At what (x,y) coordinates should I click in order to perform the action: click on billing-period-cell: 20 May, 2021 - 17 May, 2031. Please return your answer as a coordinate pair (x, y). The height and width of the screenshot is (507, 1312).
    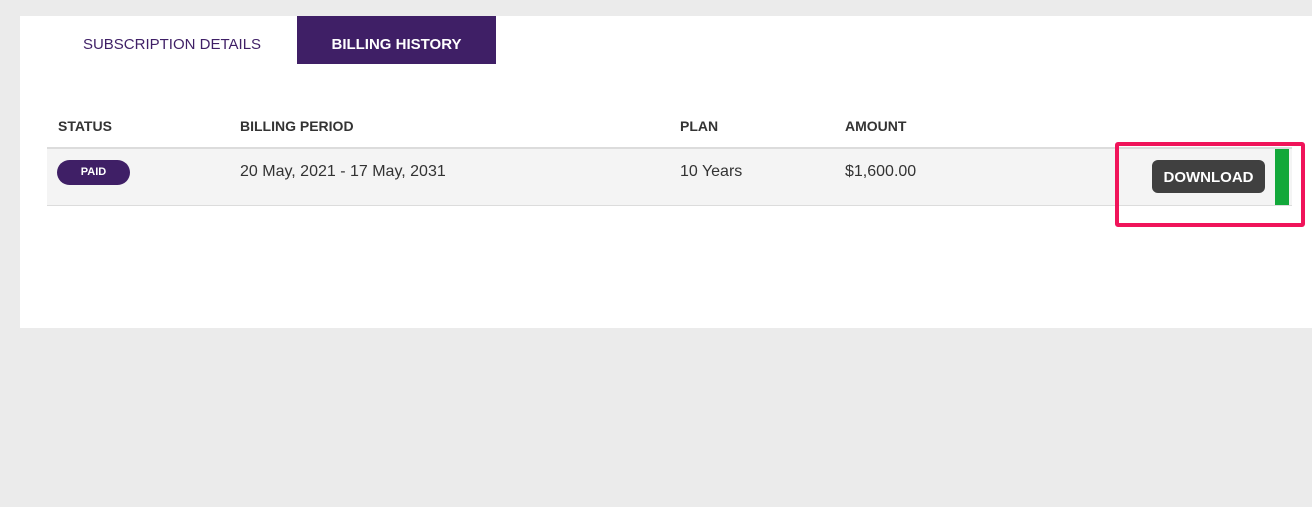
    Looking at the image, I should click on (343, 171).